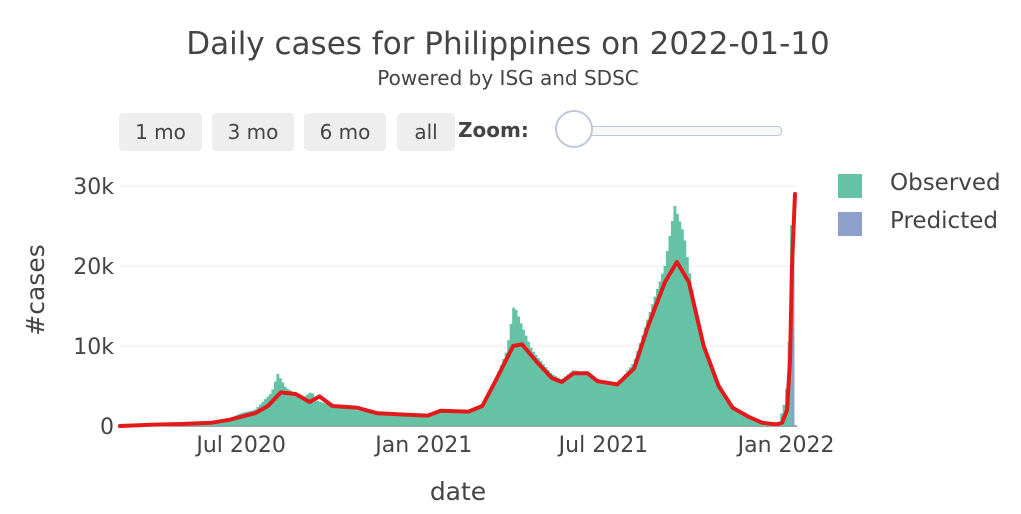 Image resolution: width=1021 pixels, height=514 pixels. What do you see at coordinates (35, 289) in the screenshot?
I see `y-axis-label: #cases` at bounding box center [35, 289].